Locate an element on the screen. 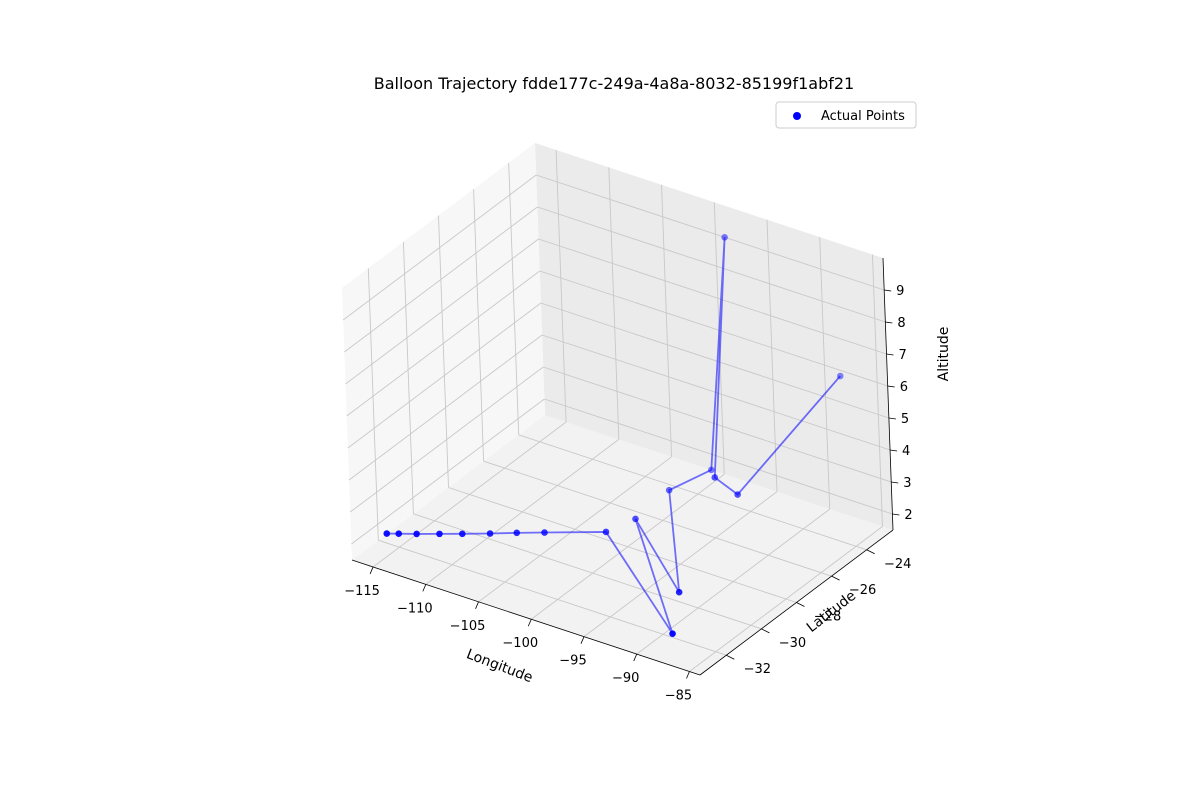 The image size is (1200, 804). z-axis-line is located at coordinates (888, 394).